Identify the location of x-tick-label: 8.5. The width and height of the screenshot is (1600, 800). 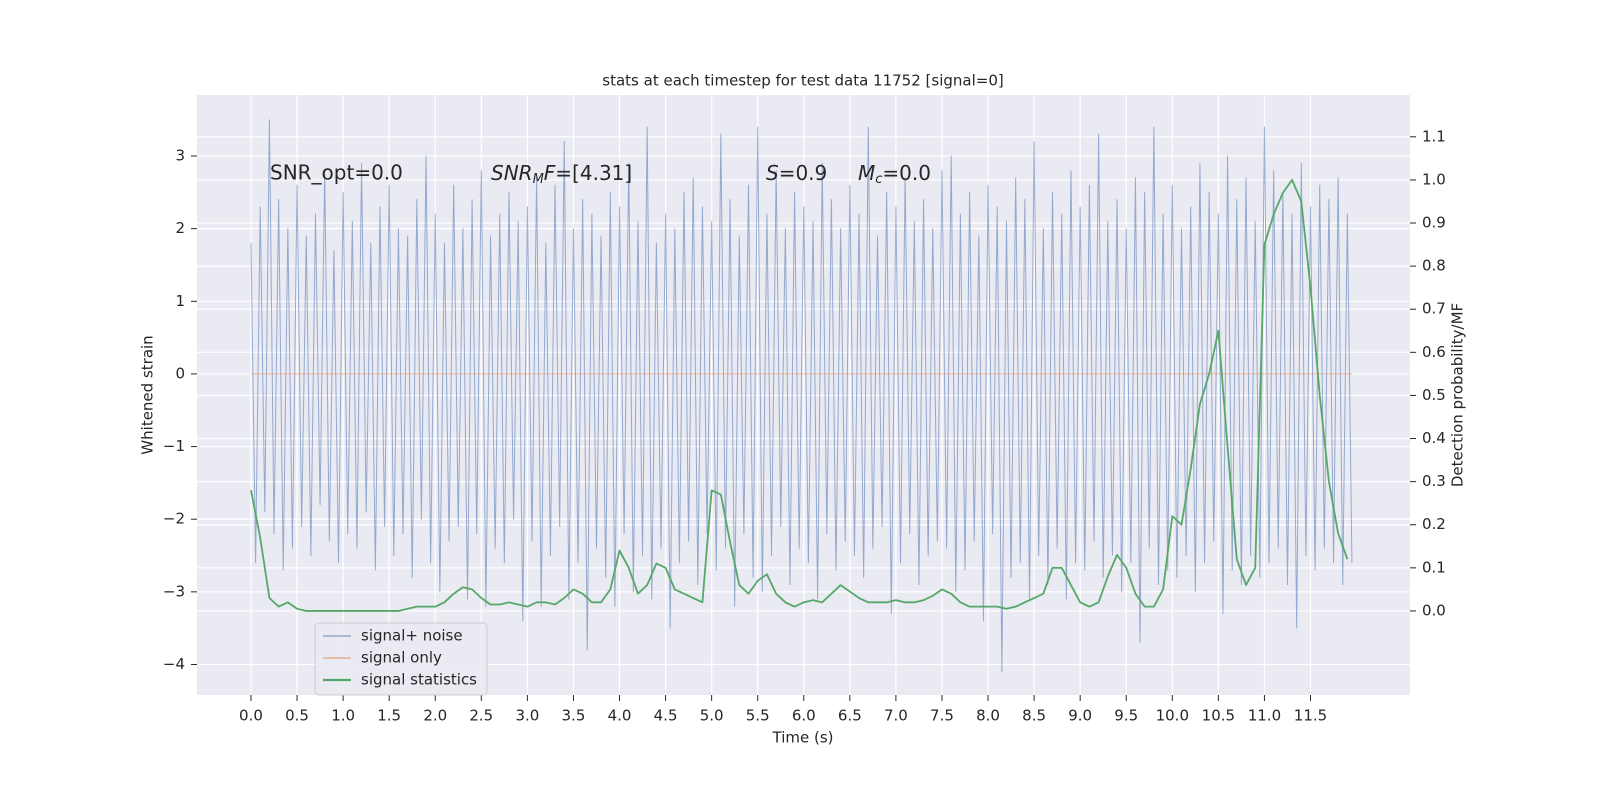
(1034, 716).